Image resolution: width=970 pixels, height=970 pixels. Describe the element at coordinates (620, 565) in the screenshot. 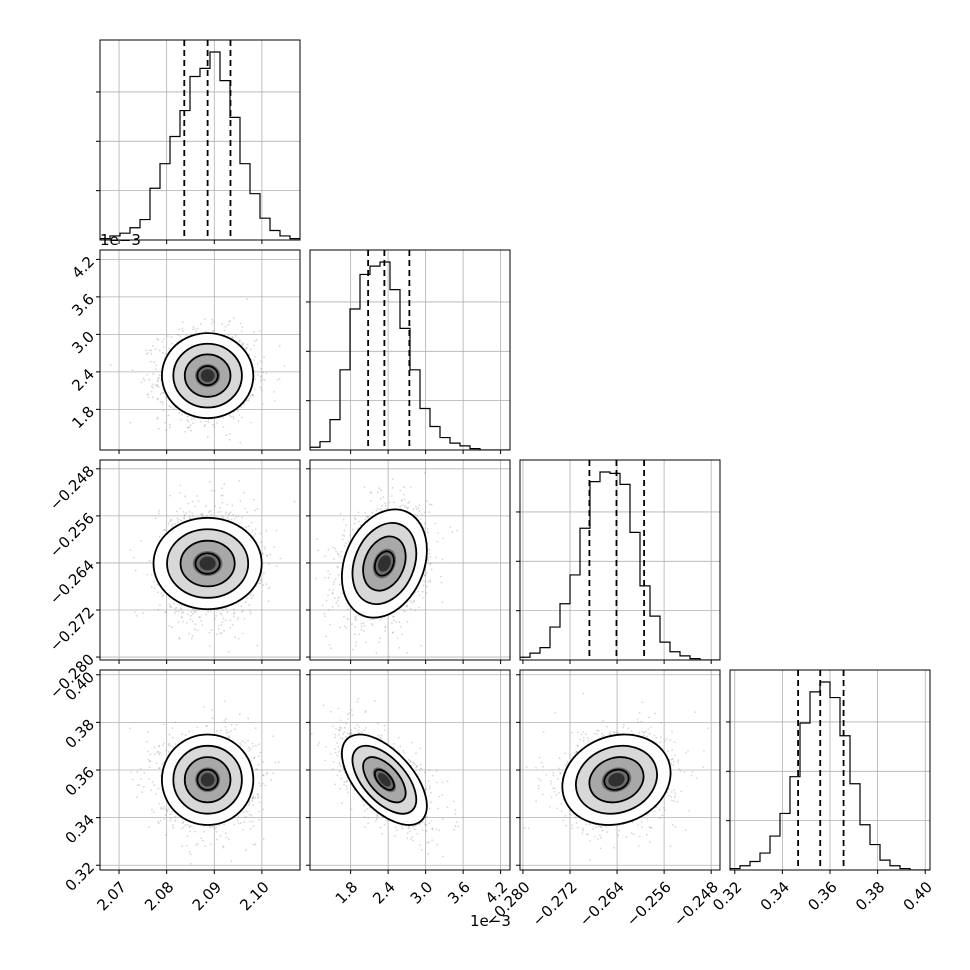

I see `histogram-step` at that location.